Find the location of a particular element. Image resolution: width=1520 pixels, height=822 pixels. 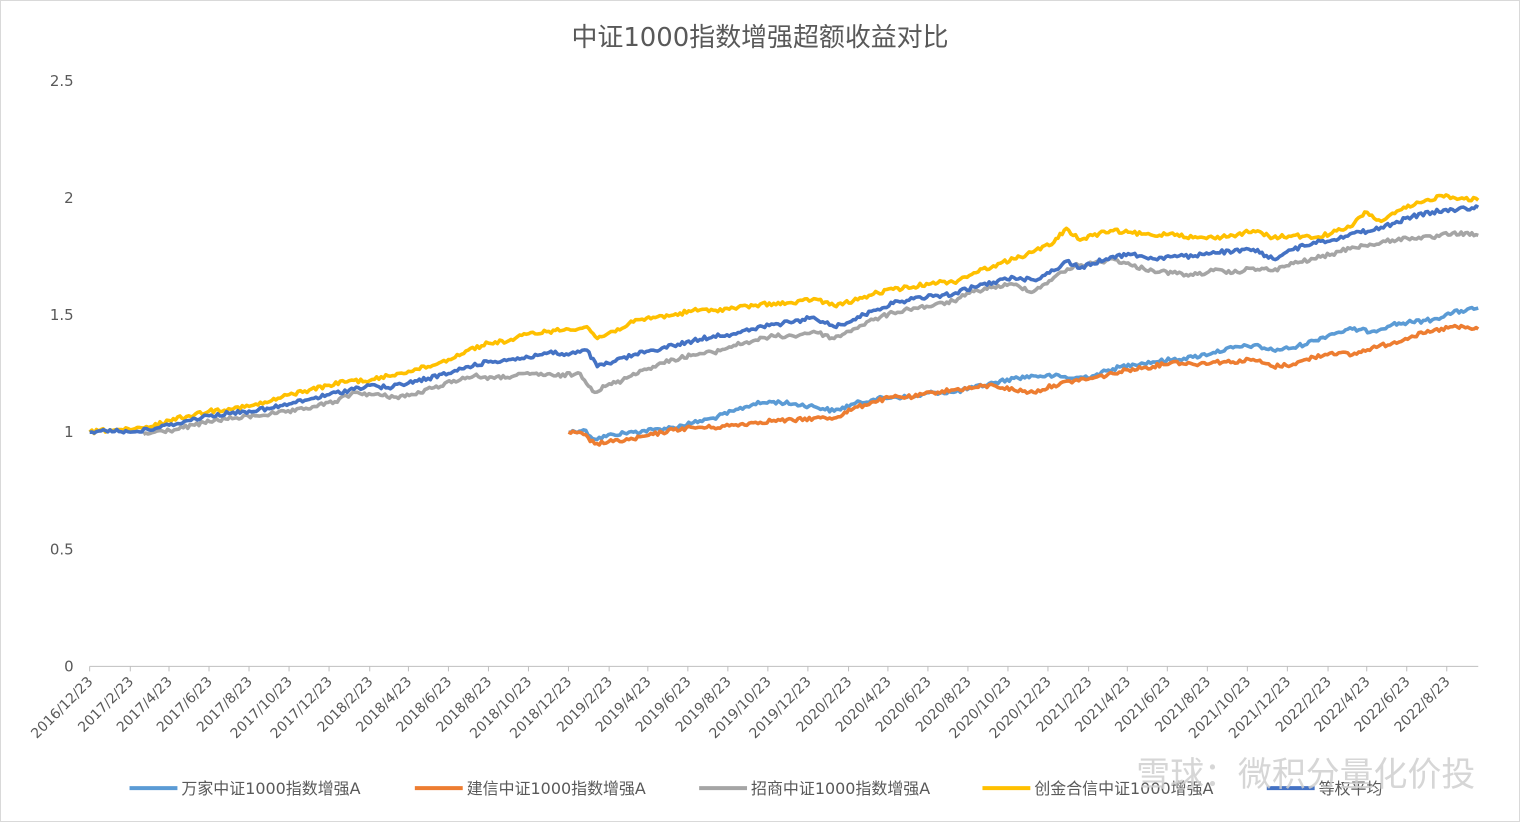

y-axis: 0 0.5 1 1.5 2 2.5 is located at coordinates (62, 374).